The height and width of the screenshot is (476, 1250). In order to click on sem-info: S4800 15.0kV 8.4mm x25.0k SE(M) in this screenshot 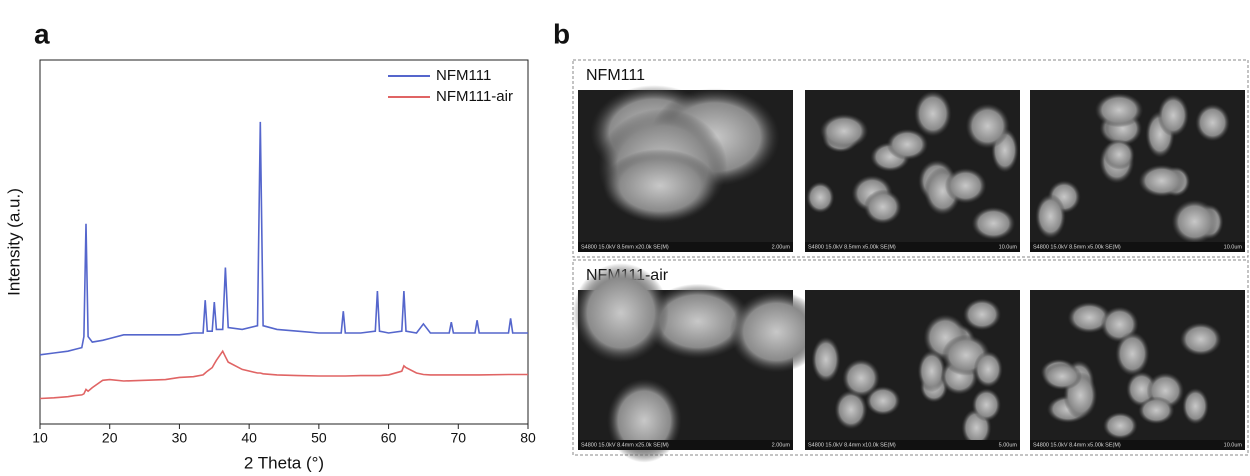, I will do `click(625, 445)`.